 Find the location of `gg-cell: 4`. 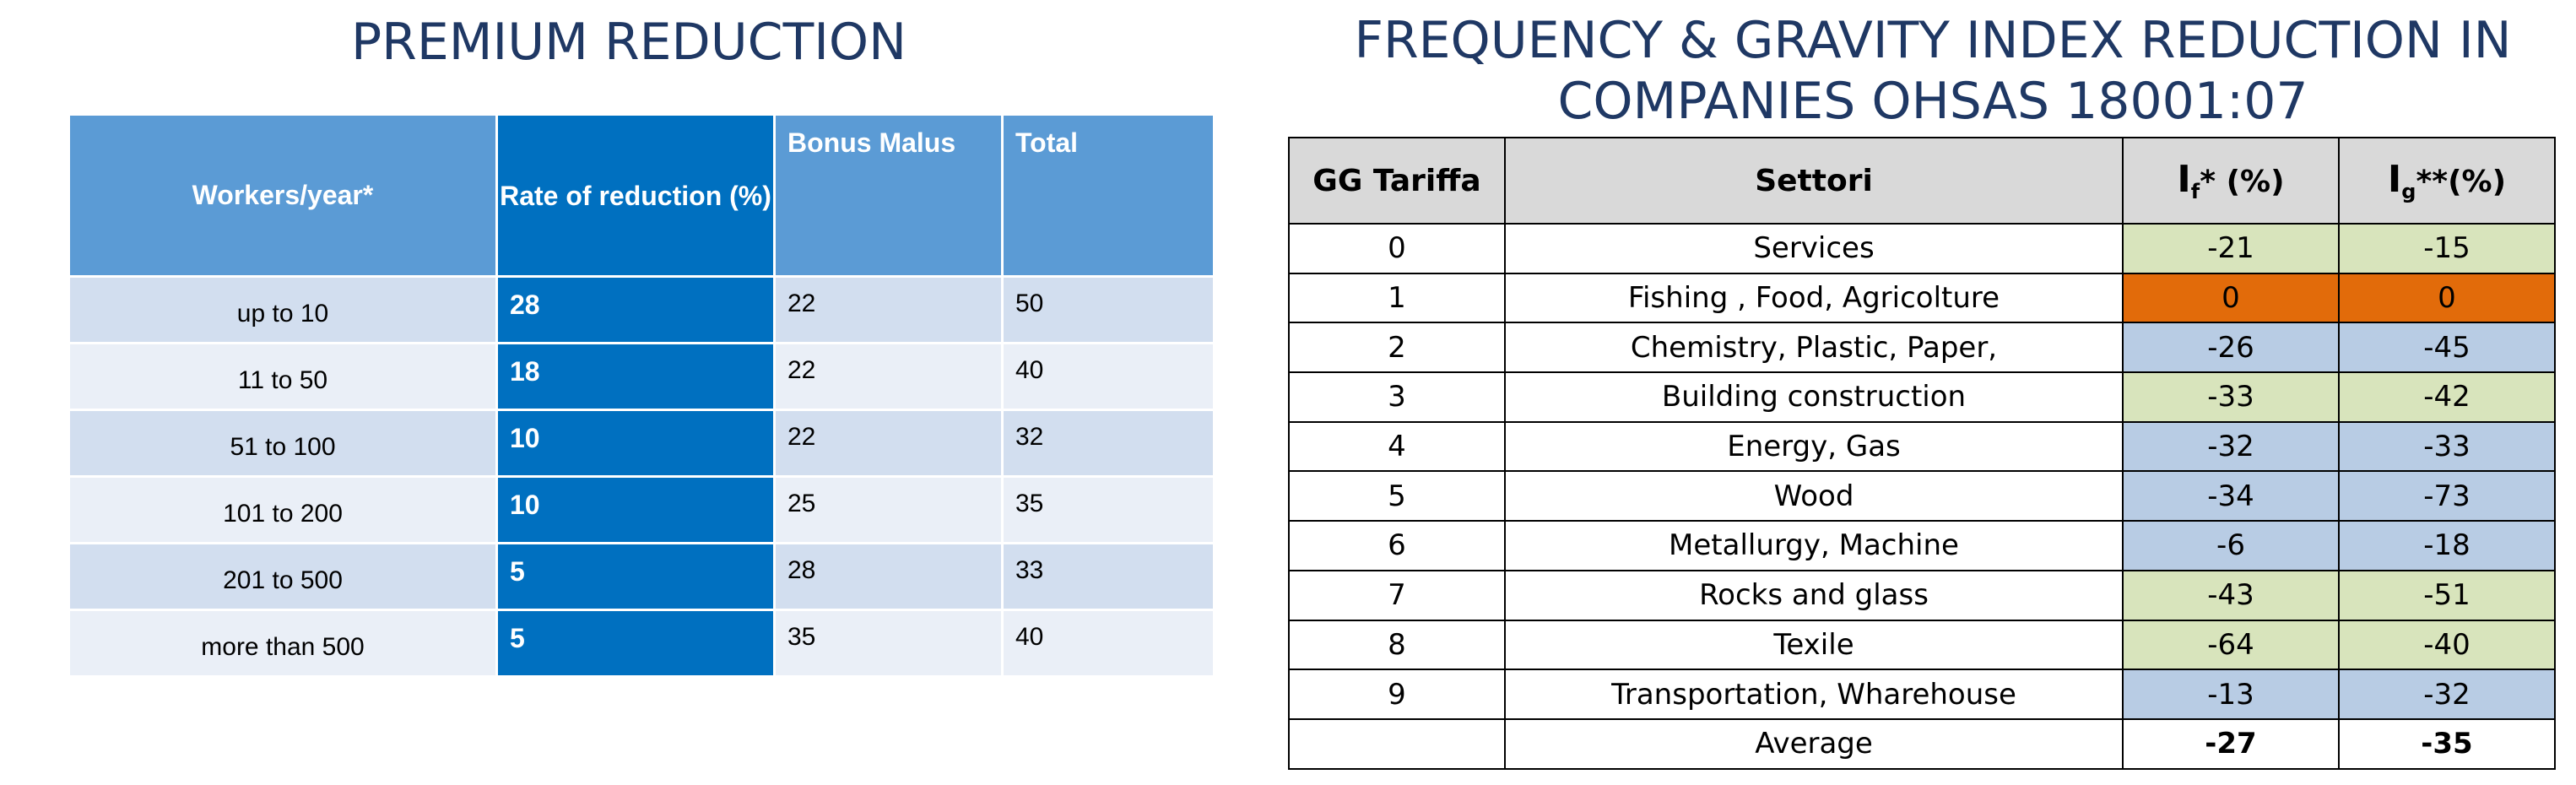

gg-cell: 4 is located at coordinates (1397, 446).